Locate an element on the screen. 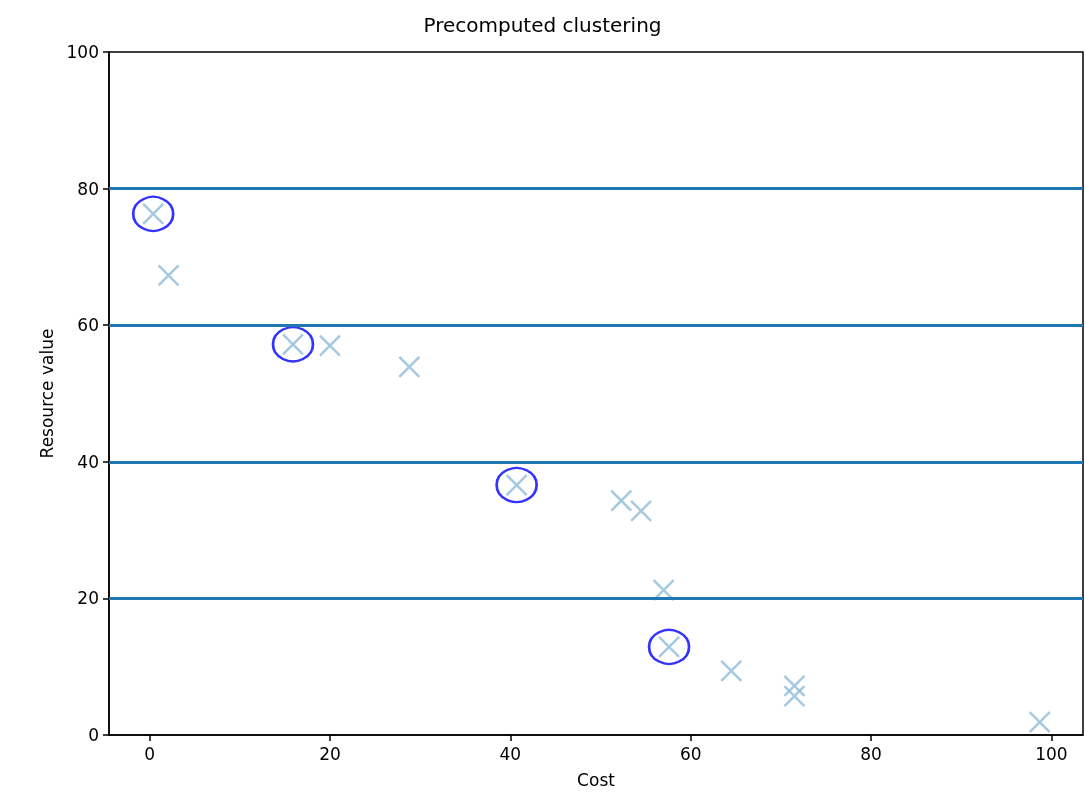 The image size is (1085, 805). y-tick-label: 80 is located at coordinates (88, 188).